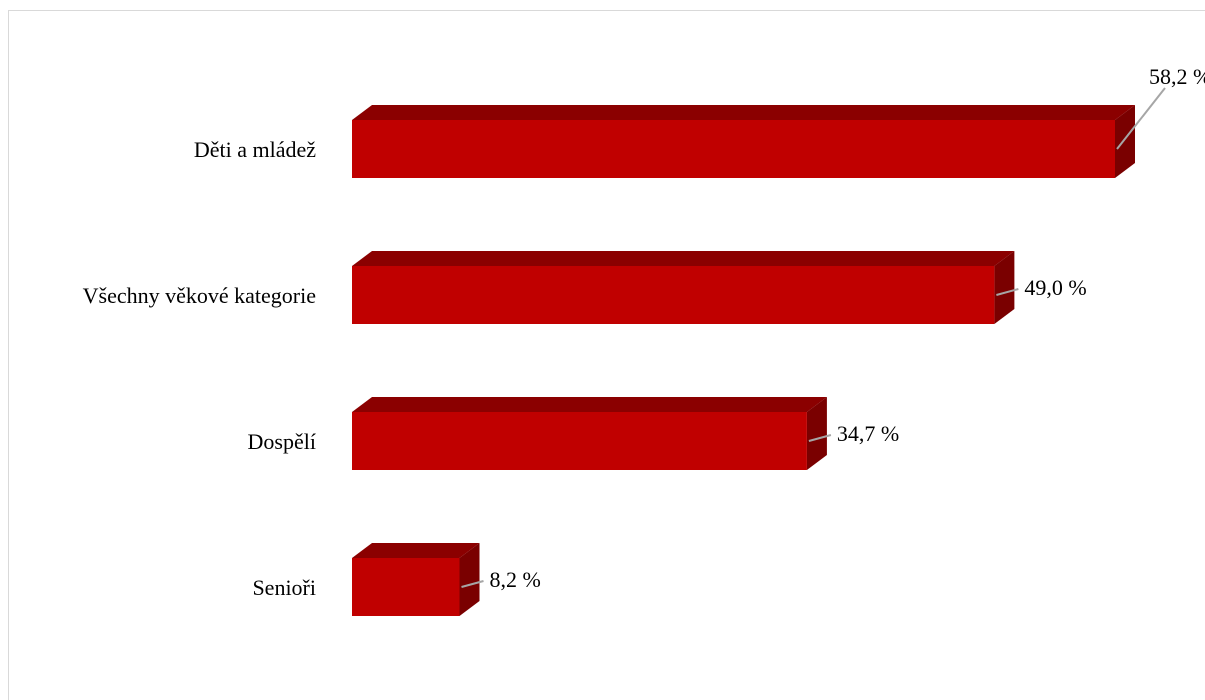 Image resolution: width=1205 pixels, height=700 pixels. What do you see at coordinates (284, 587) in the screenshot?
I see `category-label: Senioři` at bounding box center [284, 587].